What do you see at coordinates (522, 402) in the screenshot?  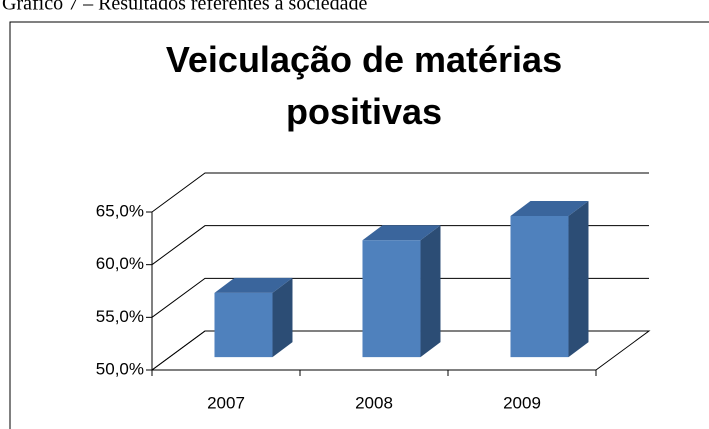 I see `x-tick-label: 2009` at bounding box center [522, 402].